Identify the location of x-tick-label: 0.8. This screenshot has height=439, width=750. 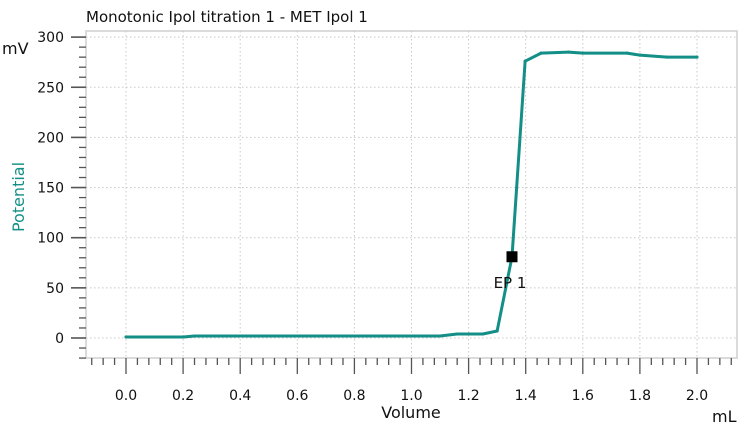
(354, 396).